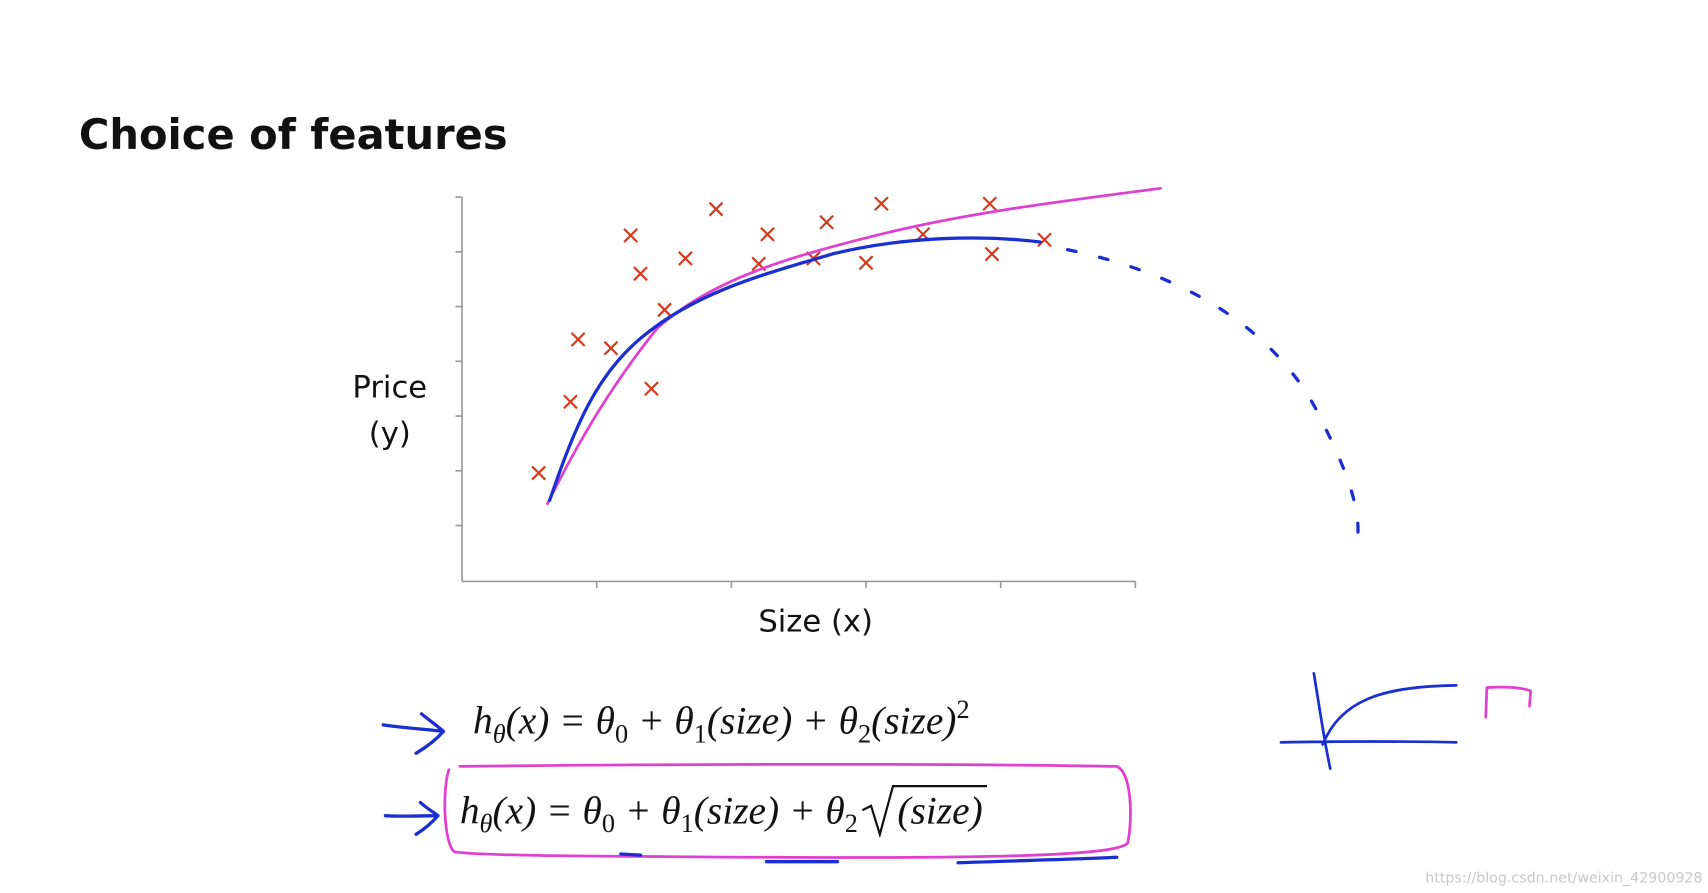 The width and height of the screenshot is (1708, 893). What do you see at coordinates (390, 433) in the screenshot?
I see `y-axis-label: (y)` at bounding box center [390, 433].